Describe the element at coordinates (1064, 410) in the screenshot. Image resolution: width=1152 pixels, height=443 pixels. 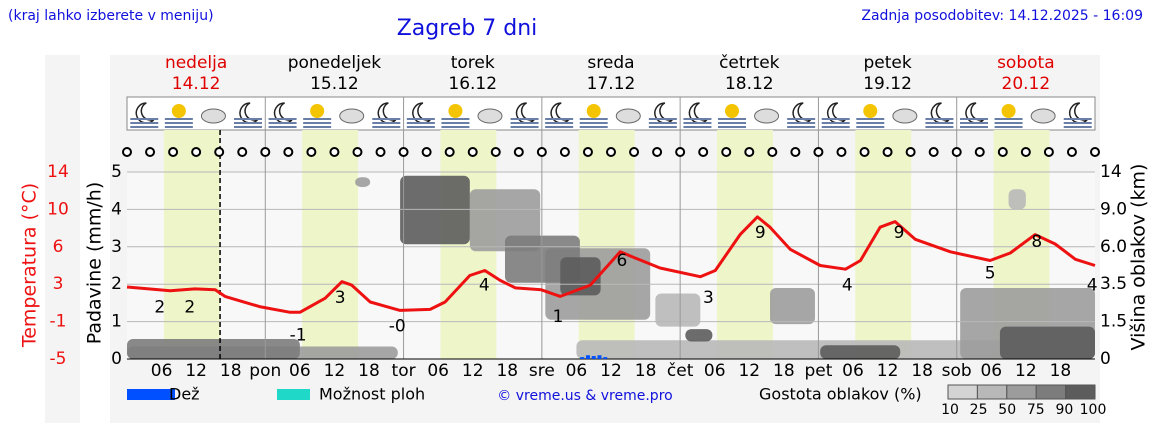
I see `density-tick-label: 90` at that location.